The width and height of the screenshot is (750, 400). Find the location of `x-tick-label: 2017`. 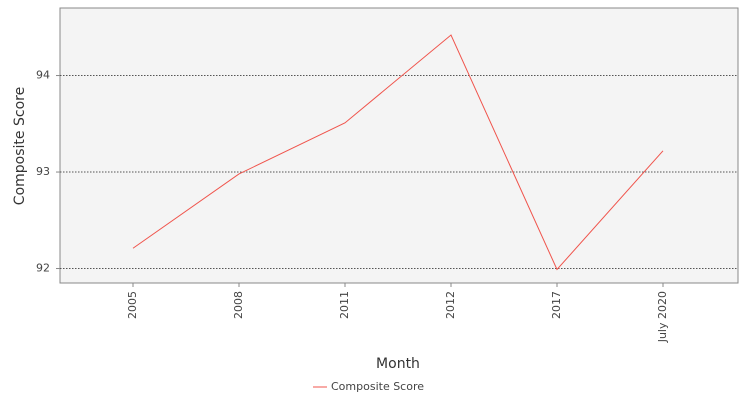

x-tick-label: 2017 is located at coordinates (556, 305).